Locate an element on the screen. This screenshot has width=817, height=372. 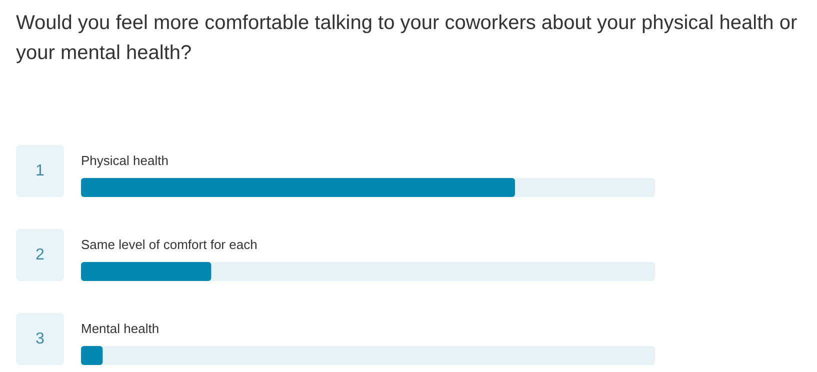
number-box: 1 is located at coordinates (40, 171).